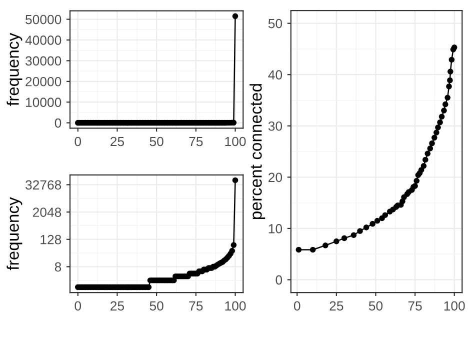 The width and height of the screenshot is (473, 339). I want to click on y-tick-label: 8, so click(58, 267).